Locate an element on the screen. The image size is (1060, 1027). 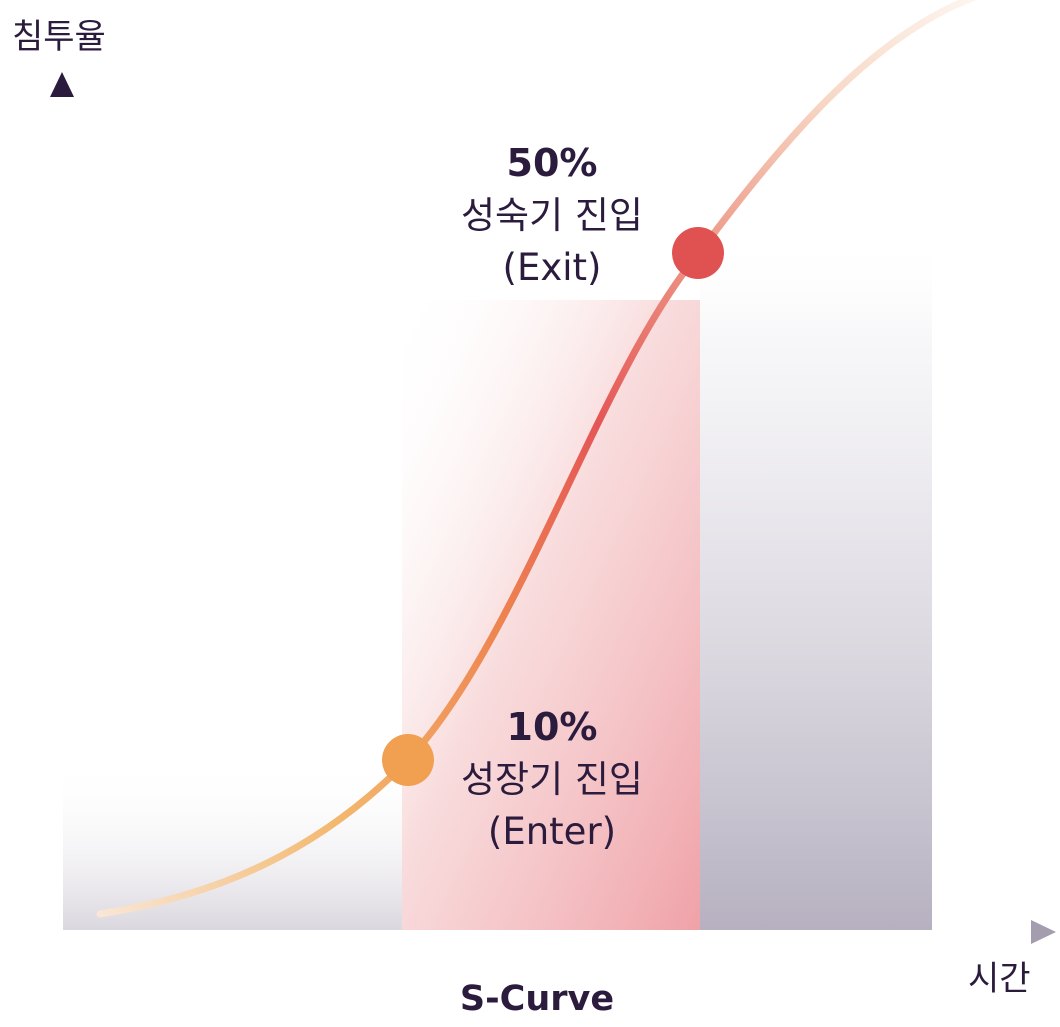
y-axis-arrowhead is located at coordinates (62, 84).